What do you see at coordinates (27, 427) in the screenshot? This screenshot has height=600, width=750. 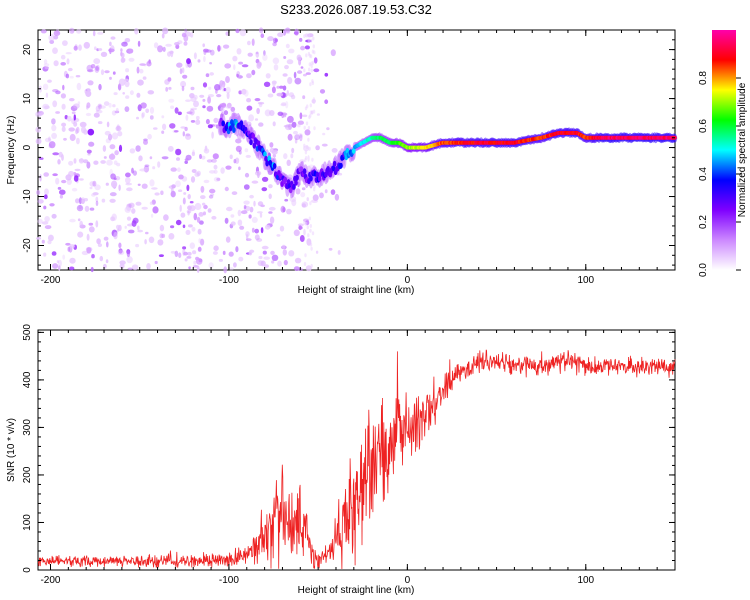 I see `y-tick-label: 300` at bounding box center [27, 427].